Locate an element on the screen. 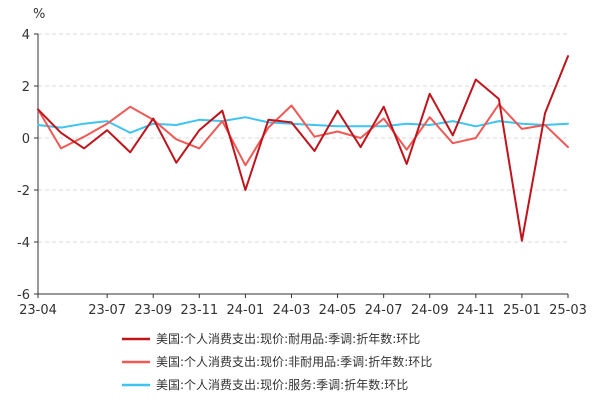  legend-label: 美国:个人消费支出:现价:服务:季调:折年数:环比 is located at coordinates (282, 384).